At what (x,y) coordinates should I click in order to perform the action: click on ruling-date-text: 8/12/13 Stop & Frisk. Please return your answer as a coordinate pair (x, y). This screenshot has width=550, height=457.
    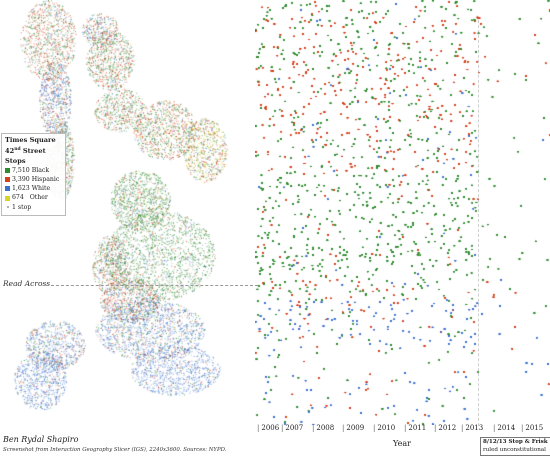
    Looking at the image, I should click on (515, 442).